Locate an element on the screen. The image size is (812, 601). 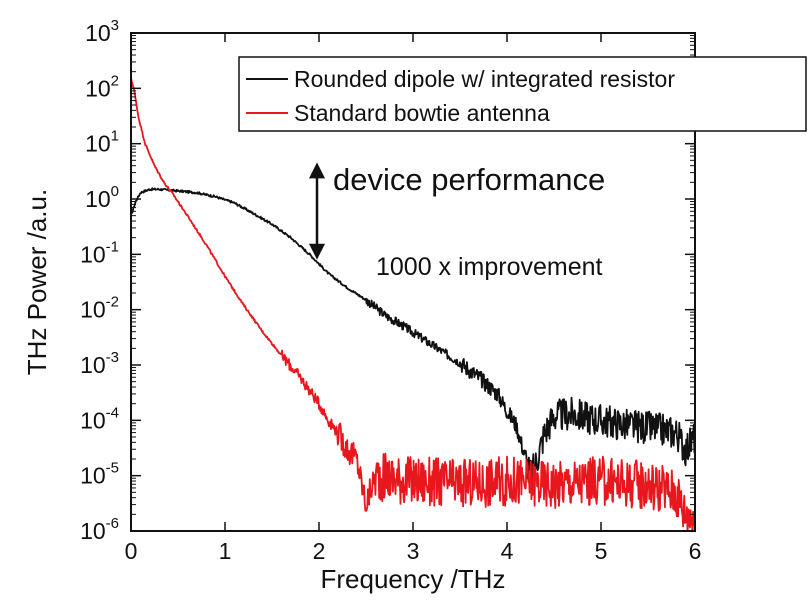
x-tick-label-4: 4 is located at coordinates (507, 551).